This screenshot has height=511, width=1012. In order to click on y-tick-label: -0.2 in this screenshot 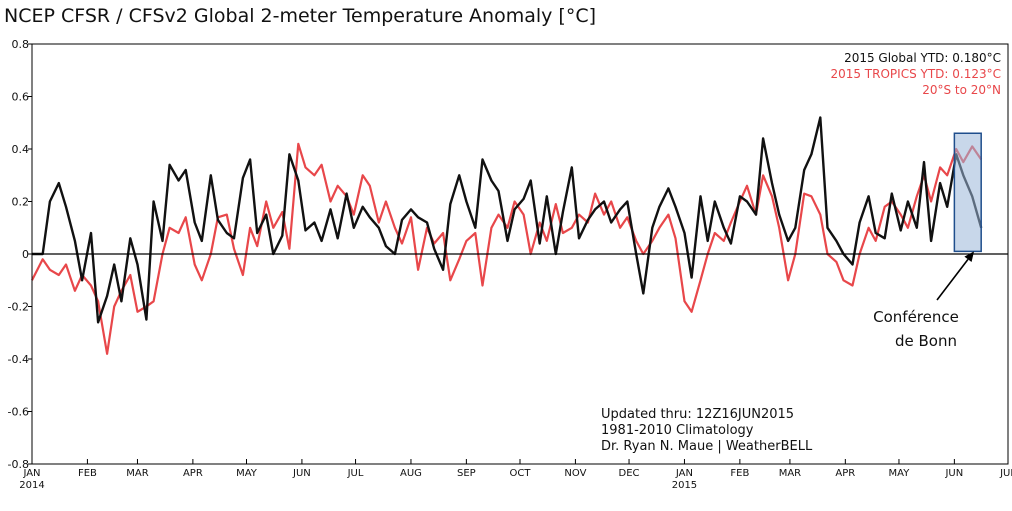, I will do `click(18, 307)`.